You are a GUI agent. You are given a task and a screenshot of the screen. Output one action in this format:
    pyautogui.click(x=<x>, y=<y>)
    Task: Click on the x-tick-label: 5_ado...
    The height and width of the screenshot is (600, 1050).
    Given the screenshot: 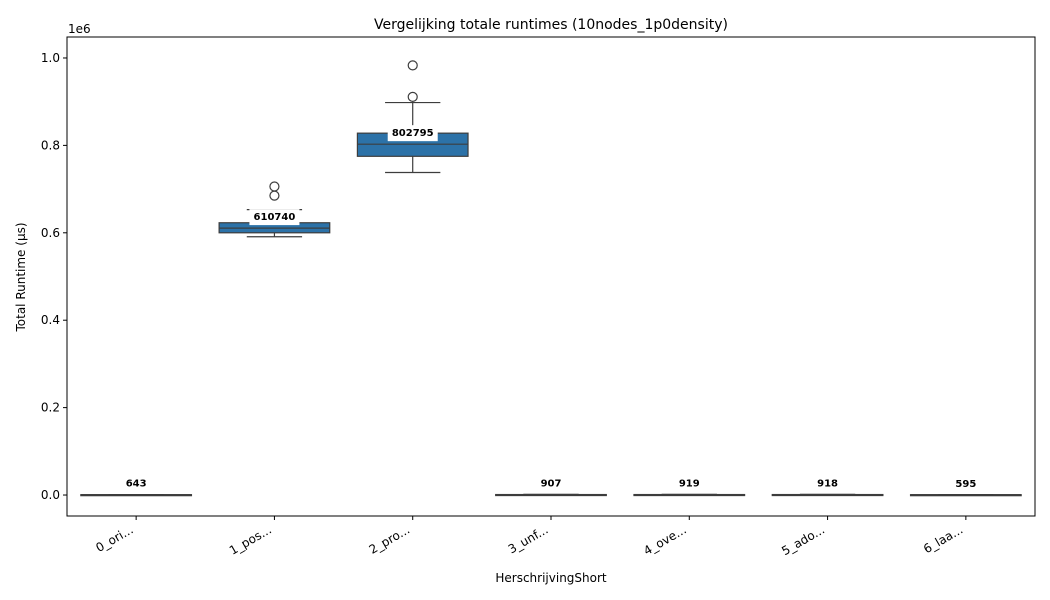 What is the action you would take?
    pyautogui.click(x=803, y=540)
    